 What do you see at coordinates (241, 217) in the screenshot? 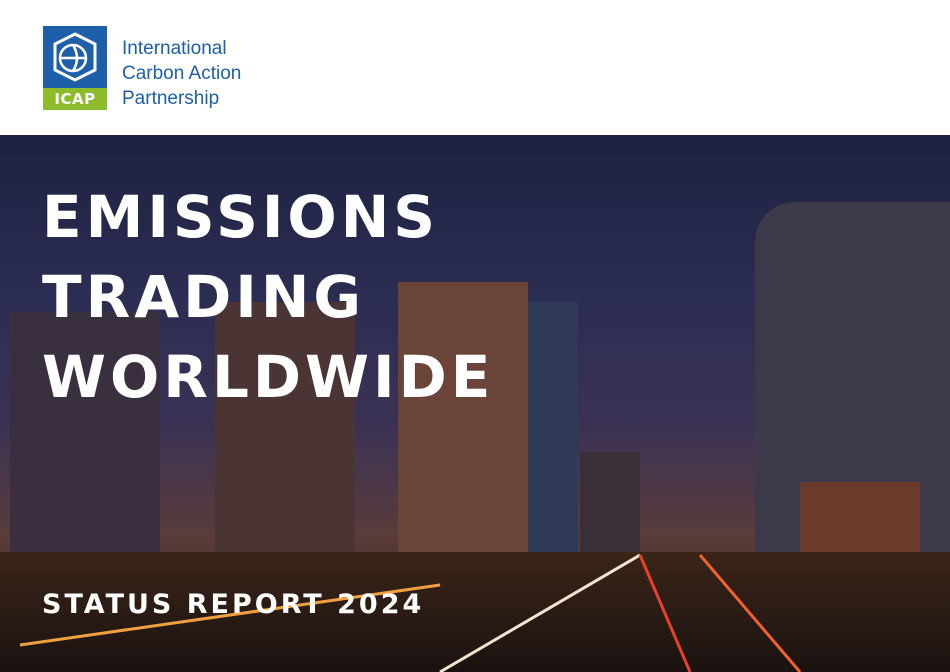
I see `title-line: EMISSIONS` at bounding box center [241, 217].